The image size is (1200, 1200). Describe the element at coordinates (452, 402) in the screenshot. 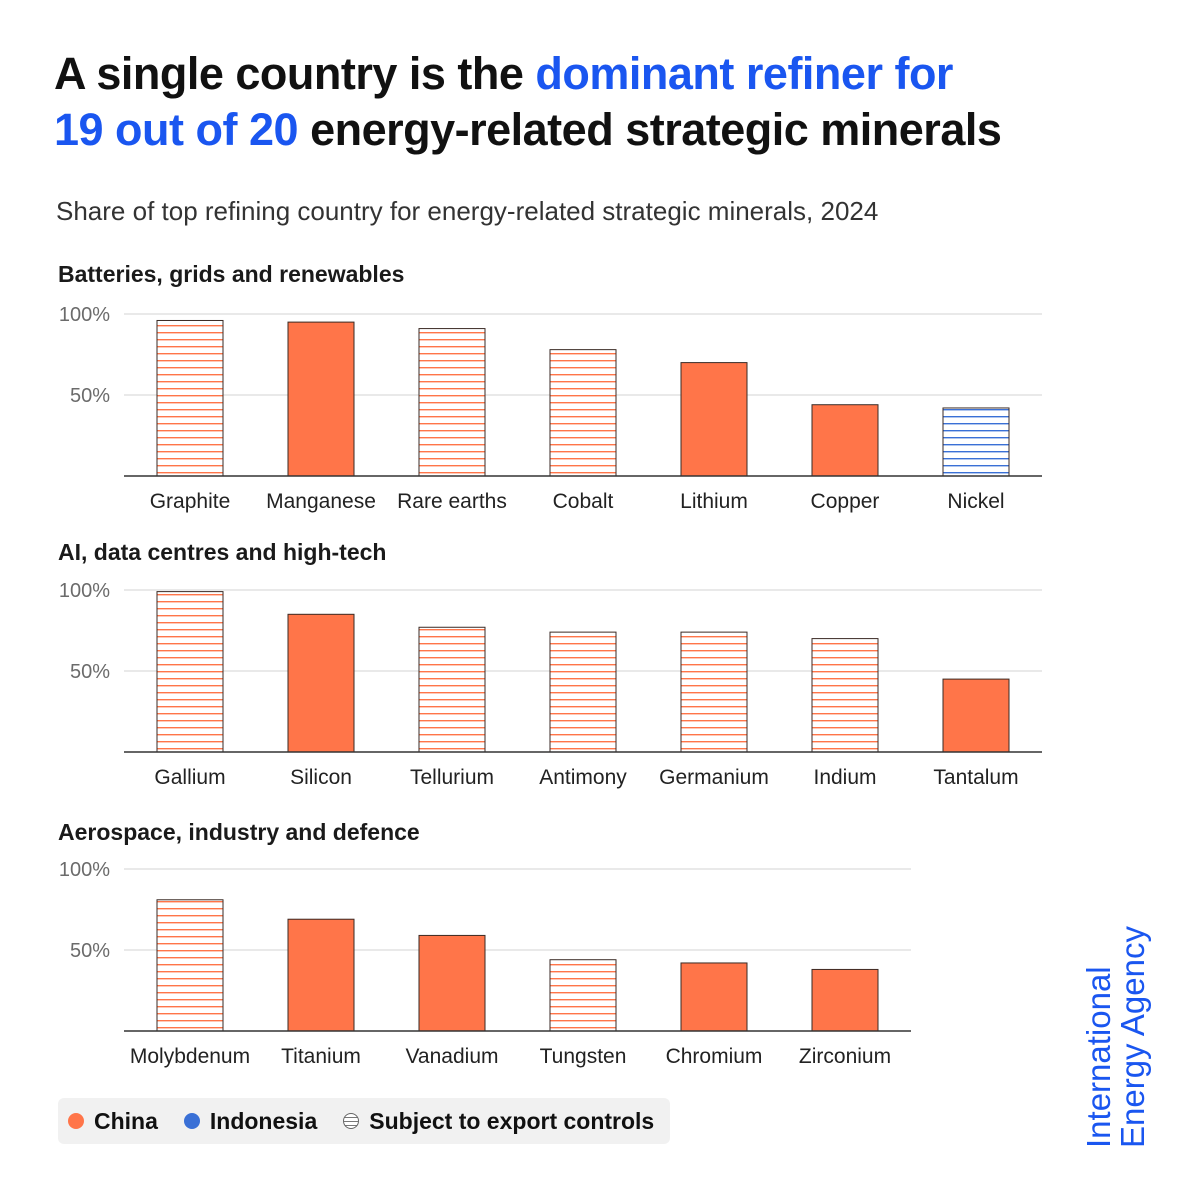

I see `bar-rare-earths` at that location.